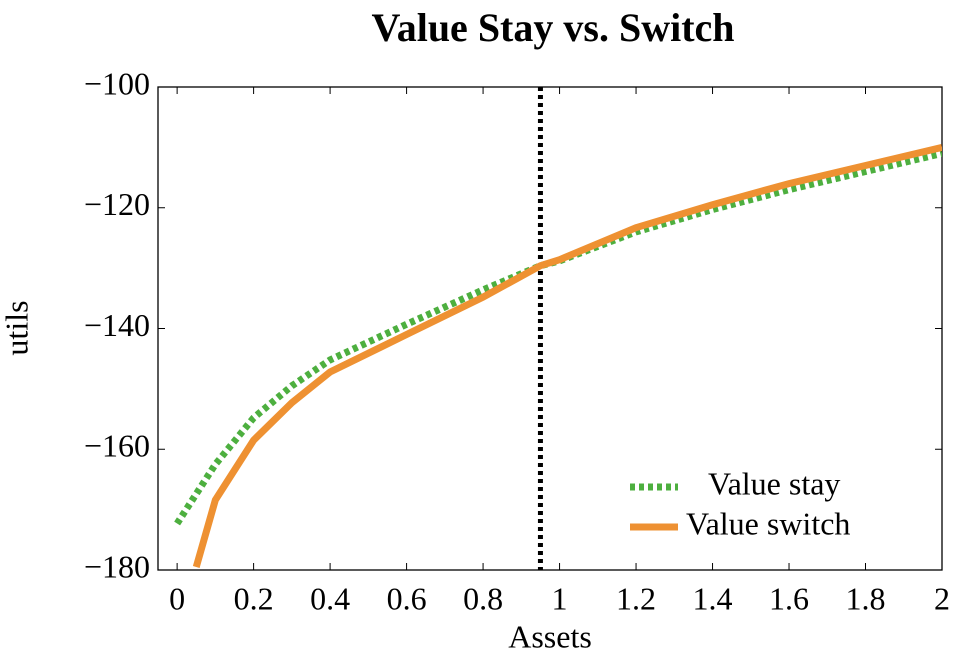 This screenshot has width=956, height=657. What do you see at coordinates (560, 598) in the screenshot?
I see `x-tick-label: 1` at bounding box center [560, 598].